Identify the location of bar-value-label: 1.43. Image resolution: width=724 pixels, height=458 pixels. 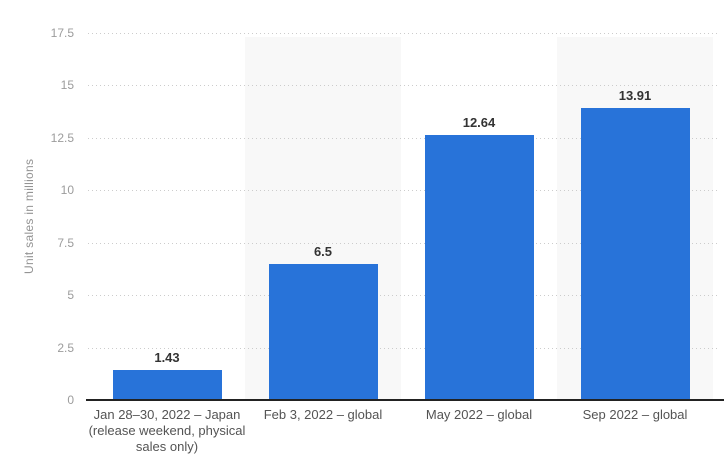
(167, 357).